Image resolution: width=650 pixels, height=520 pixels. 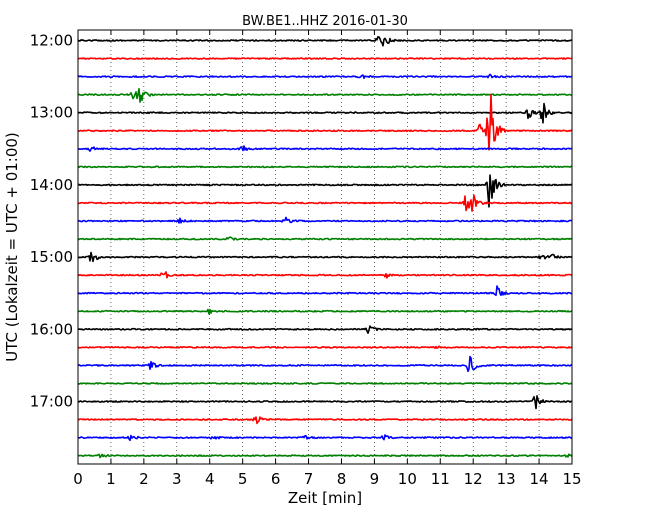 I want to click on y-tick-label: 15:00, so click(x=51, y=257).